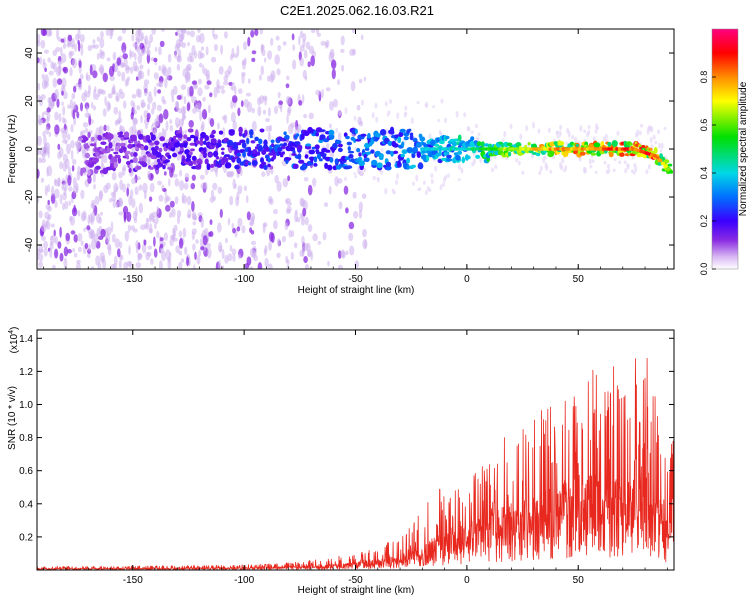 The image size is (750, 600). What do you see at coordinates (704, 77) in the screenshot?
I see `colorbar-tick-label: 0.8` at bounding box center [704, 77].